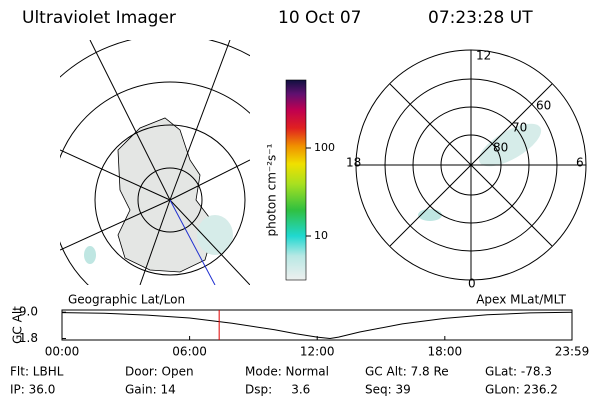 Image resolution: width=600 pixels, height=400 pixels. Describe the element at coordinates (272, 189) in the screenshot. I see `colorbar-label: photon cm⁻²s⁻¹` at that location.